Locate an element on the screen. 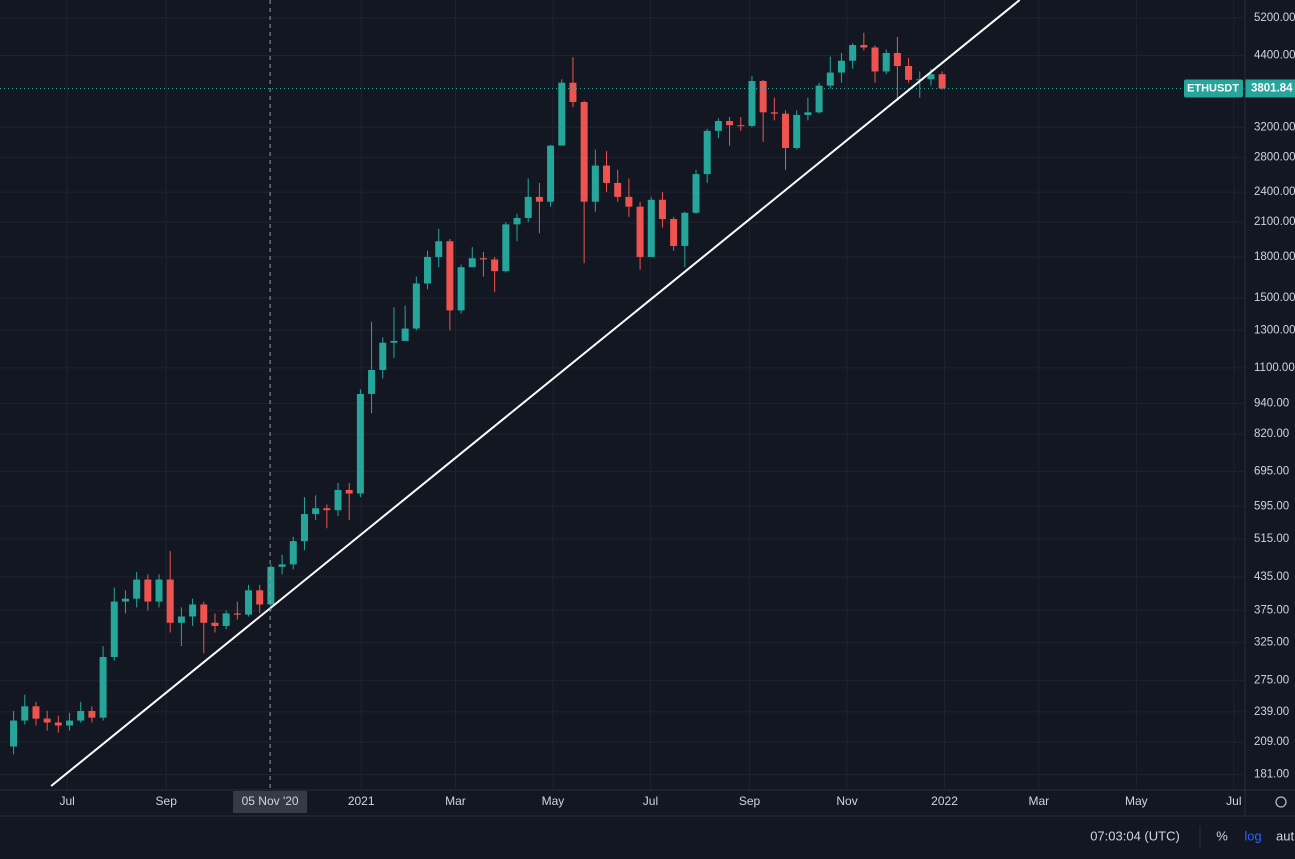  percent-toggle: % is located at coordinates (1222, 835).